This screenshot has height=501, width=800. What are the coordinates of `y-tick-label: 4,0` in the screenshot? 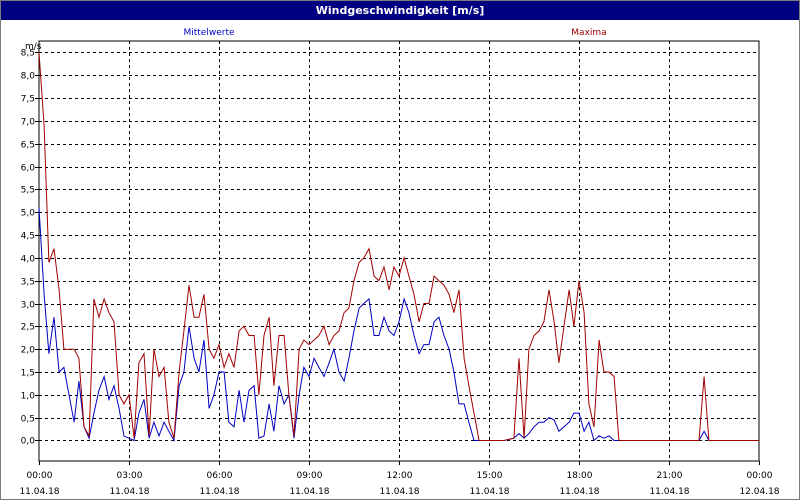 It's located at (28, 260).